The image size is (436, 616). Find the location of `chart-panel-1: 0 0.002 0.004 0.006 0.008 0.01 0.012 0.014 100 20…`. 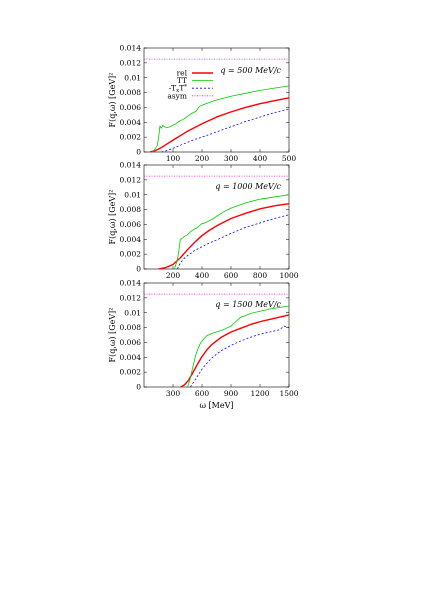

chart-panel-1: 0 0.002 0.004 0.006 0.008 0.01 0.012 0.014 100 20… is located at coordinates (202, 103).